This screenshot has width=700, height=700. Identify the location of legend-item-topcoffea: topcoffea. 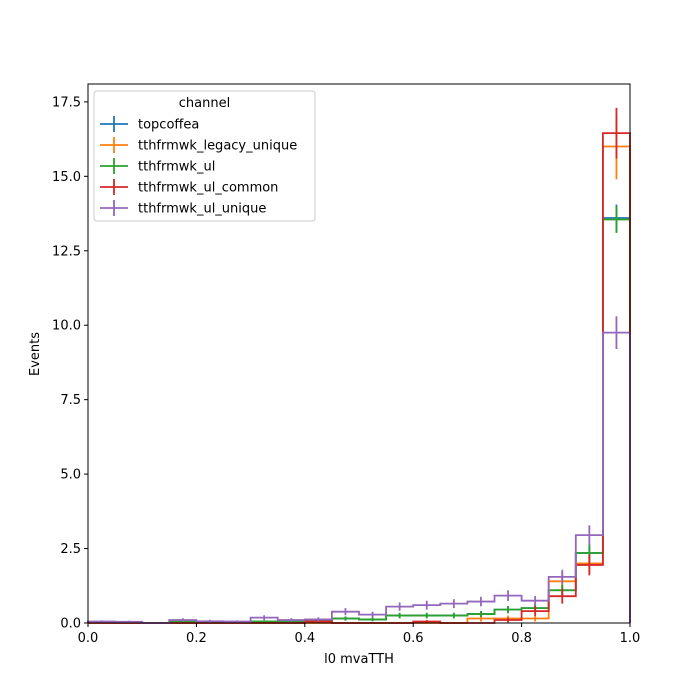
(149, 124).